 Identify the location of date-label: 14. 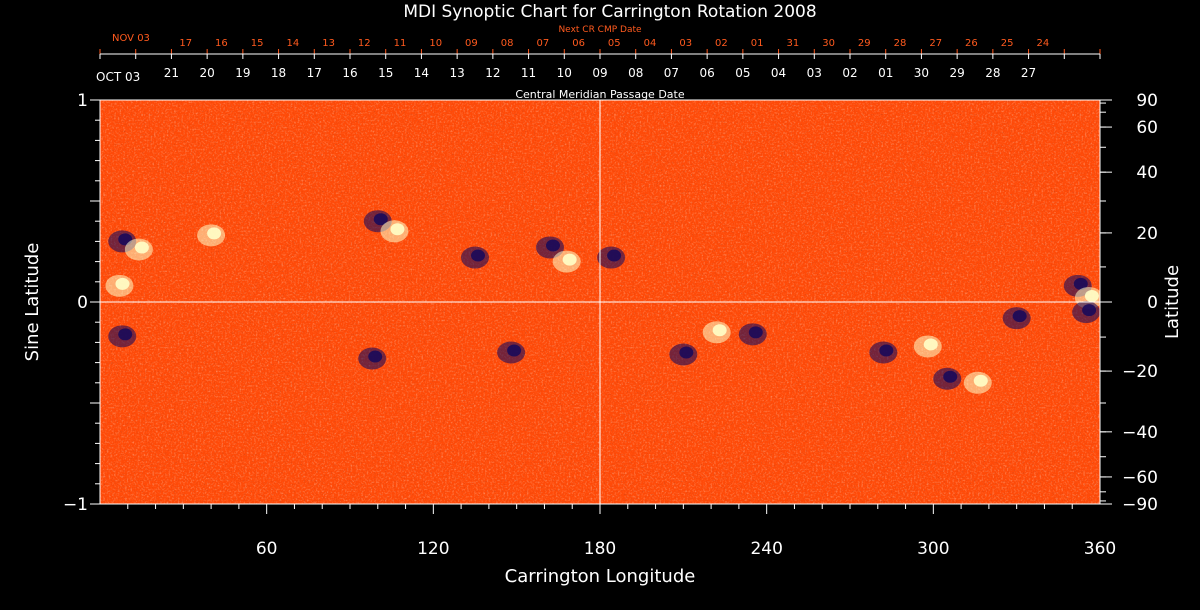
(421, 73).